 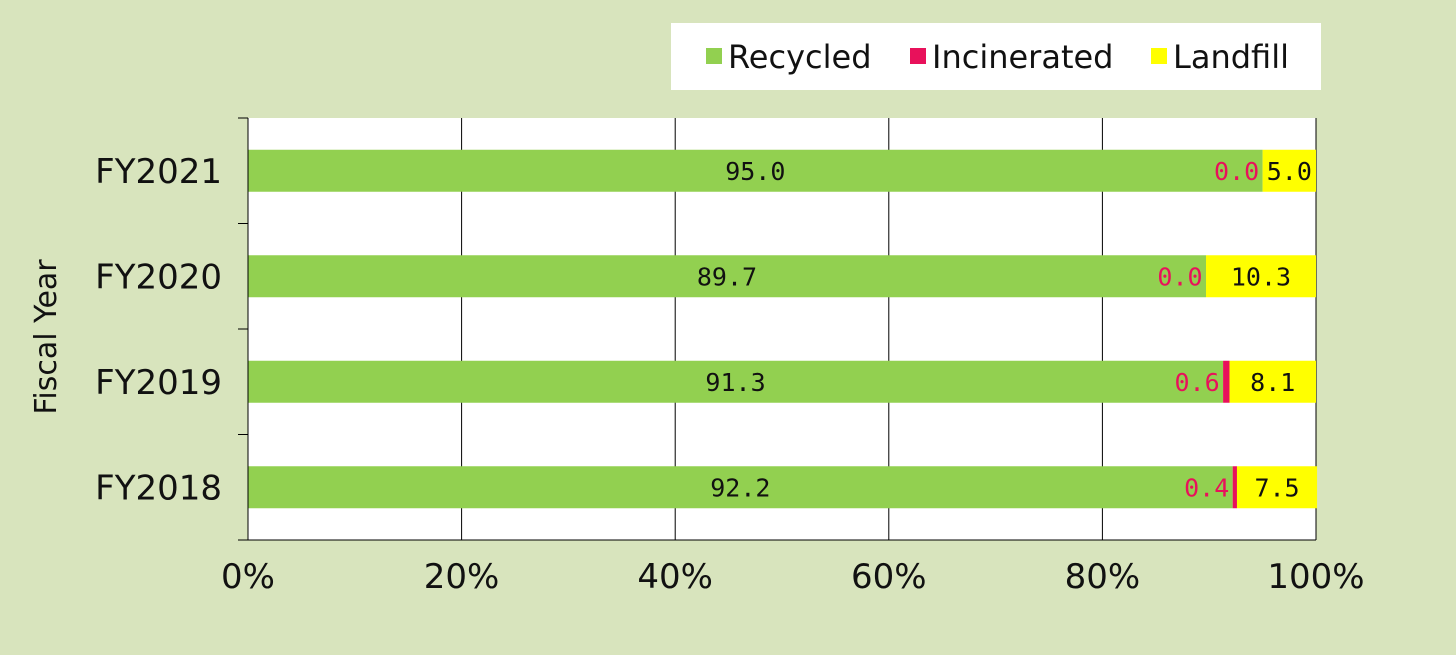 I want to click on data-label-landfill: 10.3, so click(x=1261, y=276).